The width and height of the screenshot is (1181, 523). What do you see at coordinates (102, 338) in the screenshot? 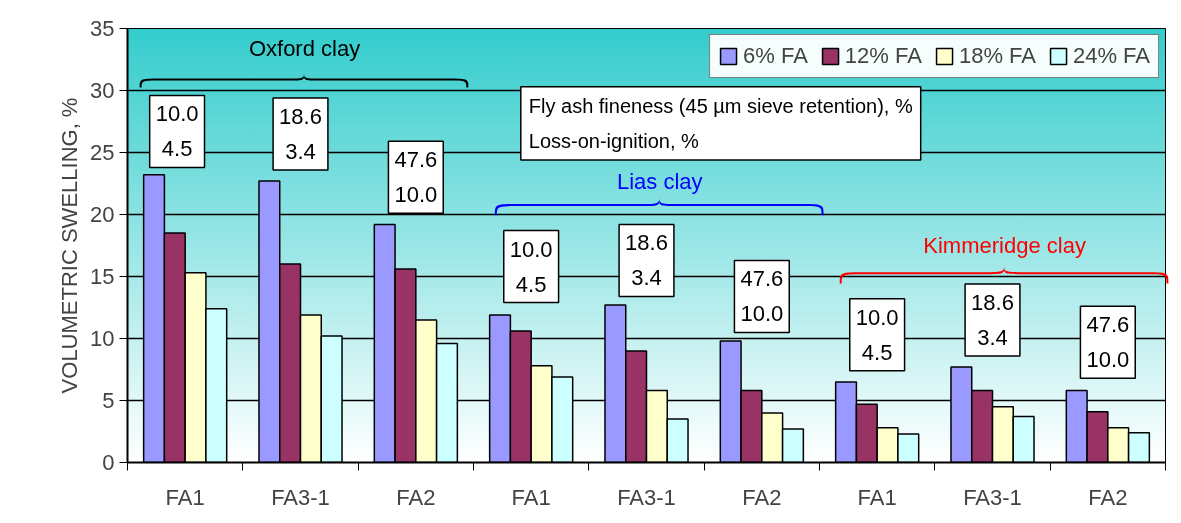
I see `y-tick-label: 10` at bounding box center [102, 338].